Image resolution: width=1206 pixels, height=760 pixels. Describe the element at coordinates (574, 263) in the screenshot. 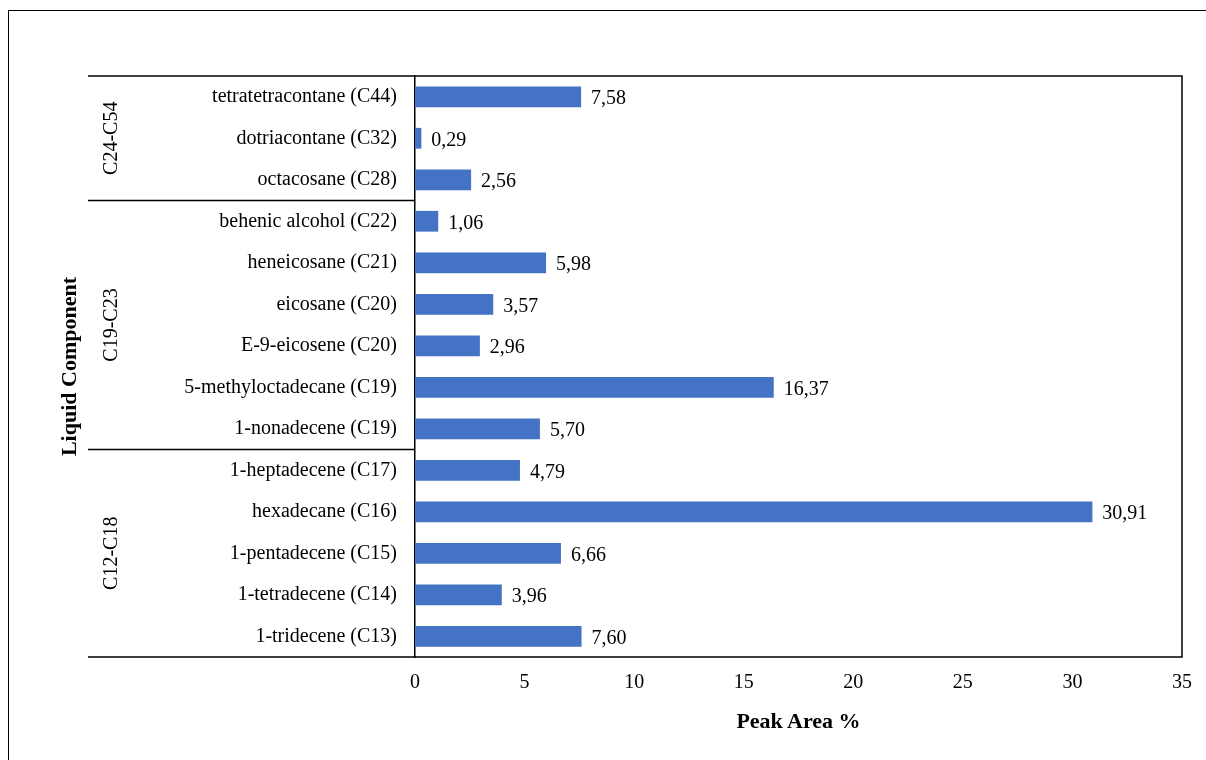

I see `data-label: 5,98` at that location.